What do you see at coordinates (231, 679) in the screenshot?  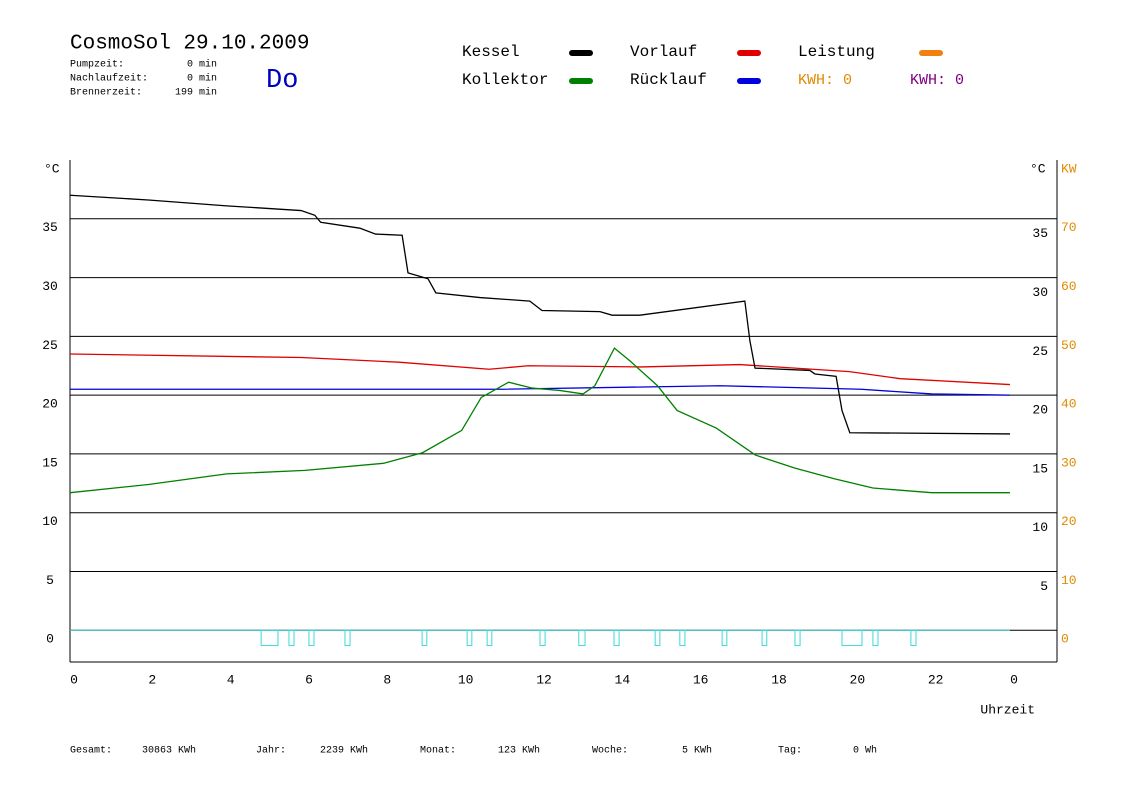 I see `x-tick-label: 4` at bounding box center [231, 679].